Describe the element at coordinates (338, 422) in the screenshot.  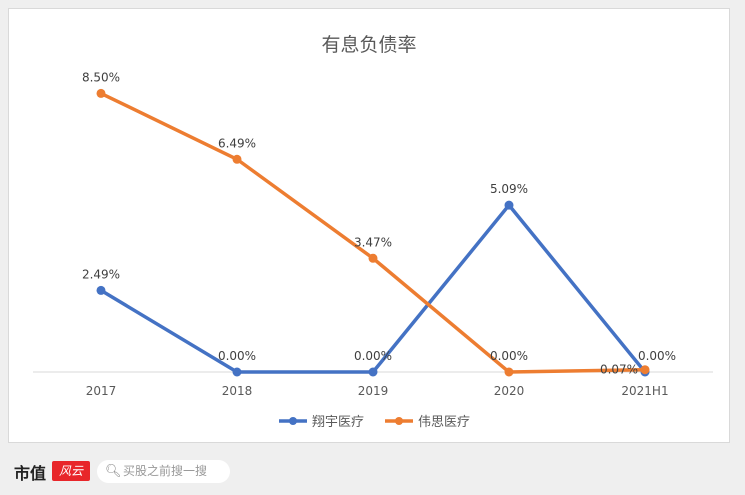
I see `legend-label: 翔宇医疗` at that location.